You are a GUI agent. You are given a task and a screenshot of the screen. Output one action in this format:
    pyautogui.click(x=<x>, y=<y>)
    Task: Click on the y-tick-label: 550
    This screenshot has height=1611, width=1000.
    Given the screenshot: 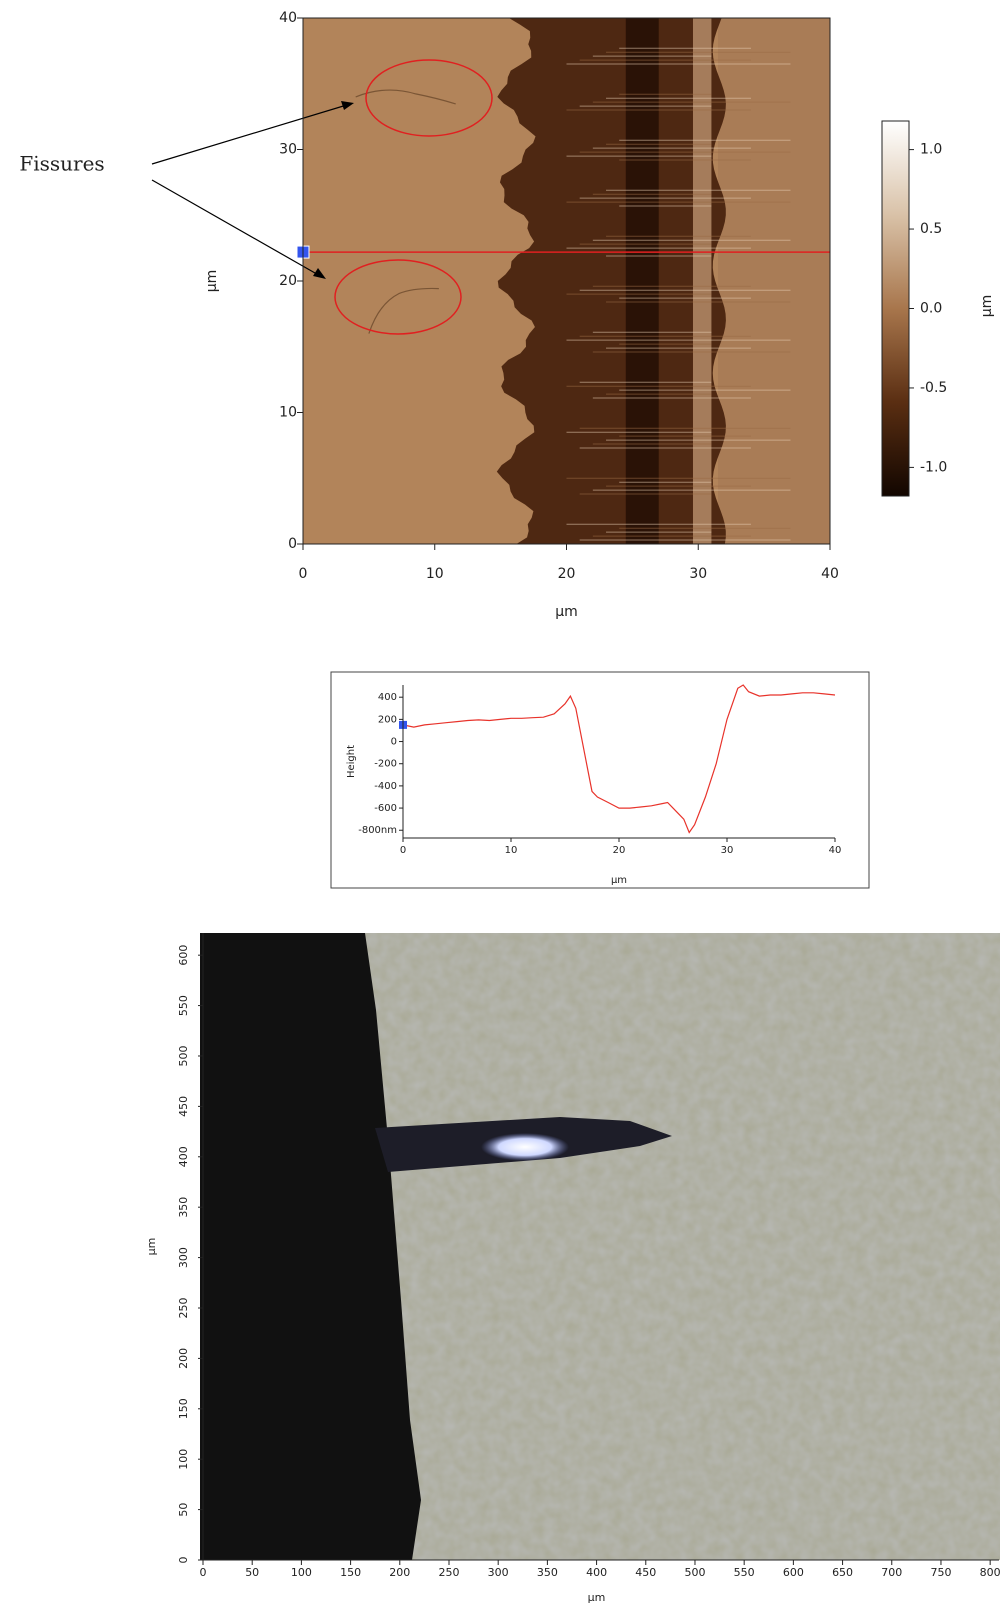 What is the action you would take?
    pyautogui.click(x=183, y=1005)
    